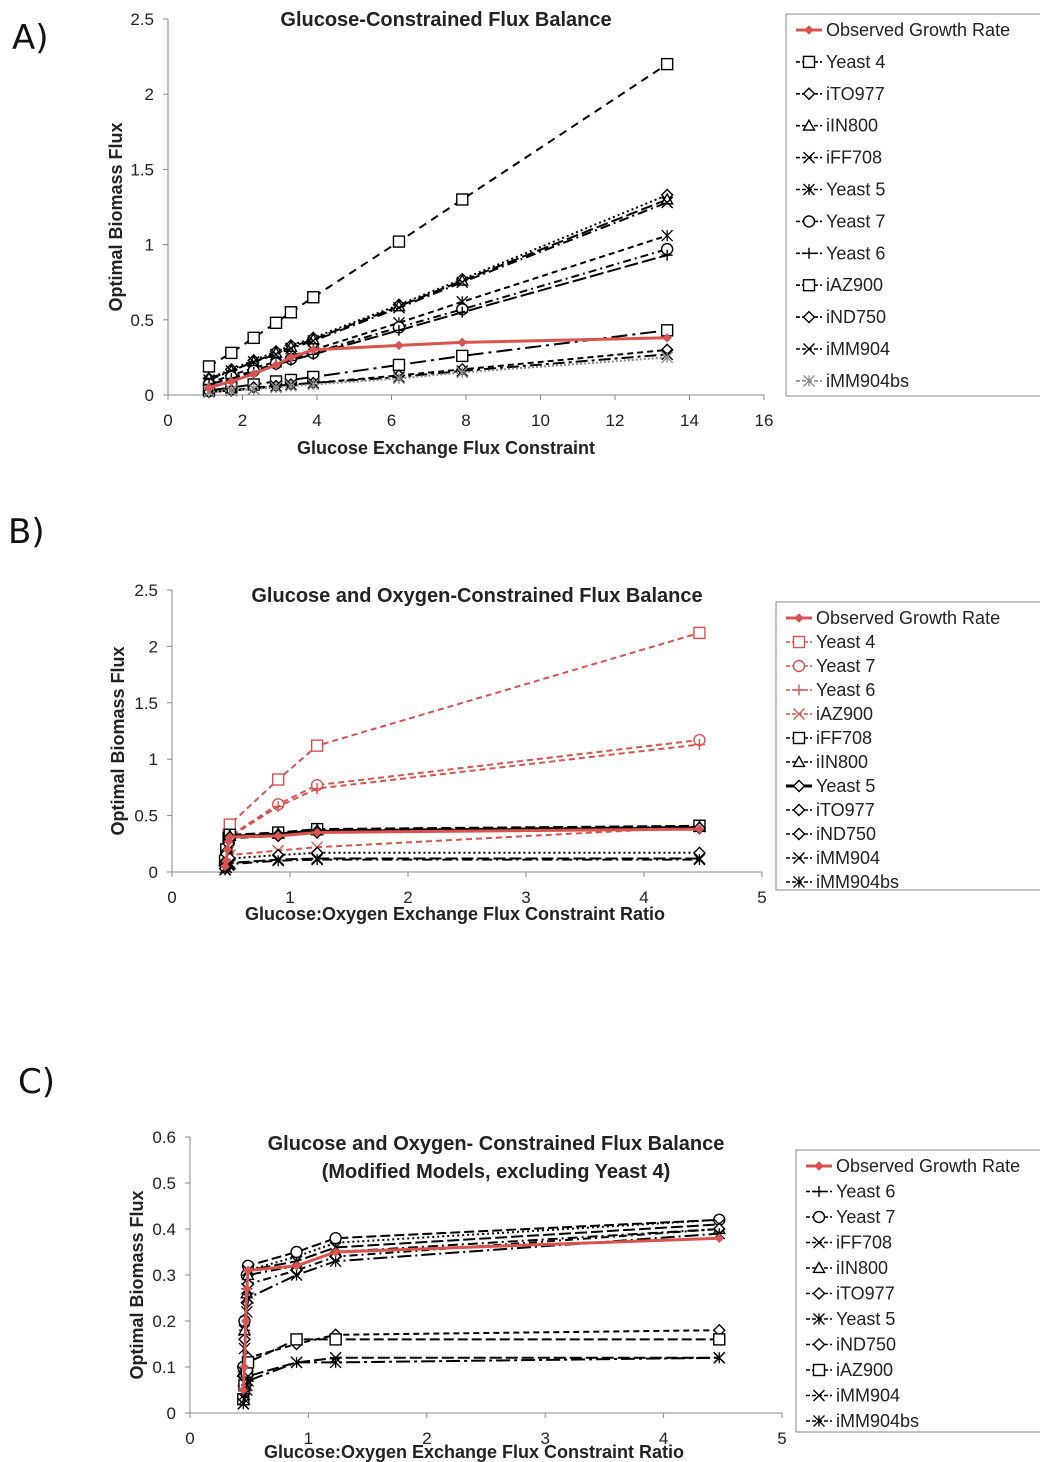 This screenshot has width=1040, height=1462. Describe the element at coordinates (868, 1396) in the screenshot. I see `legend-label: iMM904` at that location.